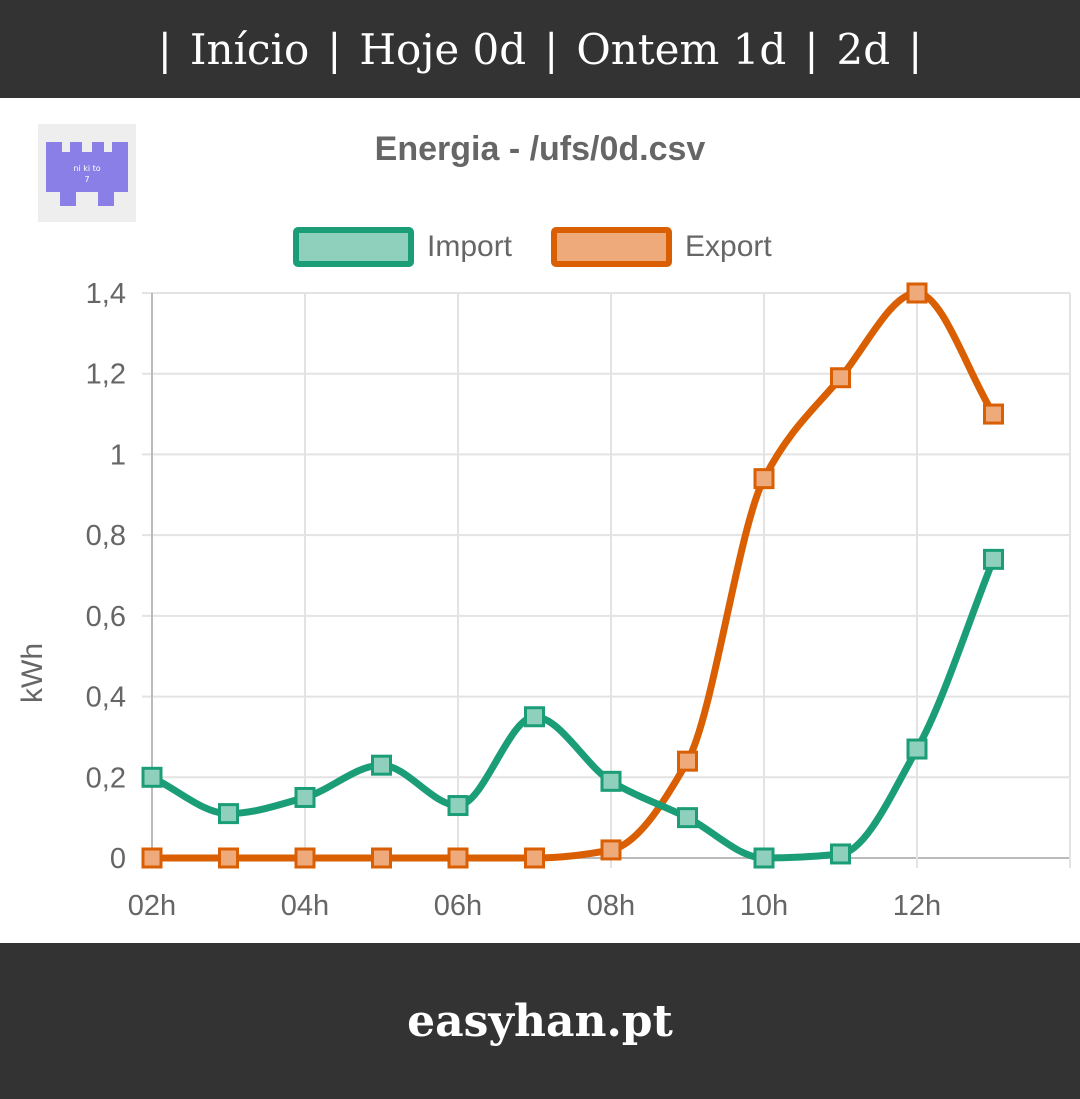 Image resolution: width=1080 pixels, height=1099 pixels. I want to click on x-tick-label: 08h, so click(611, 906).